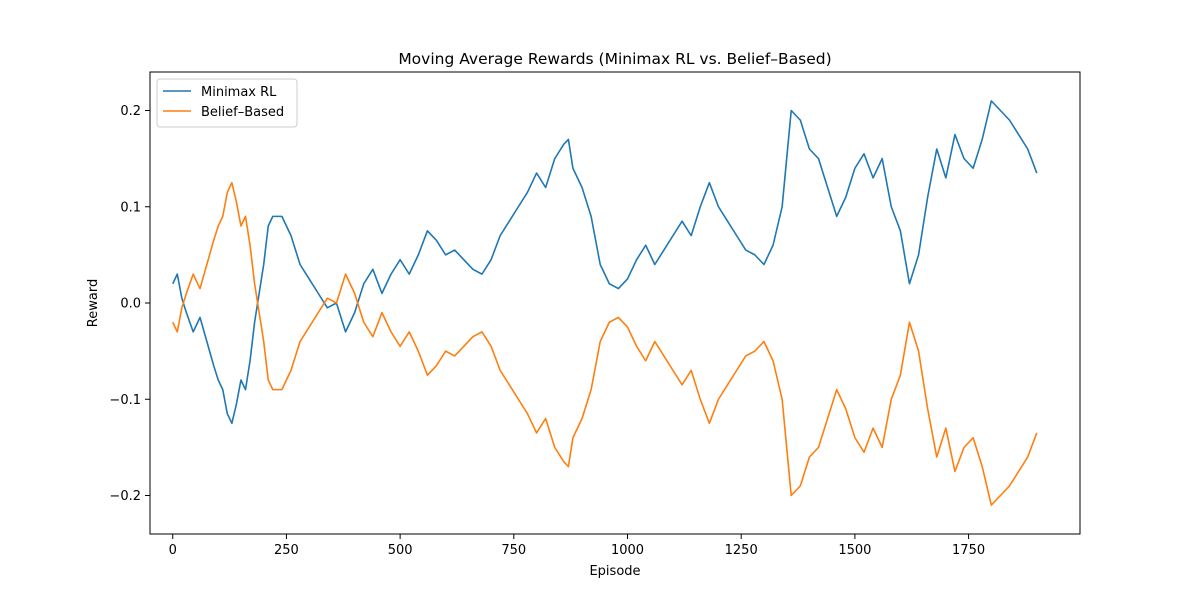  What do you see at coordinates (400, 550) in the screenshot?
I see `x-tick-label: 500` at bounding box center [400, 550].